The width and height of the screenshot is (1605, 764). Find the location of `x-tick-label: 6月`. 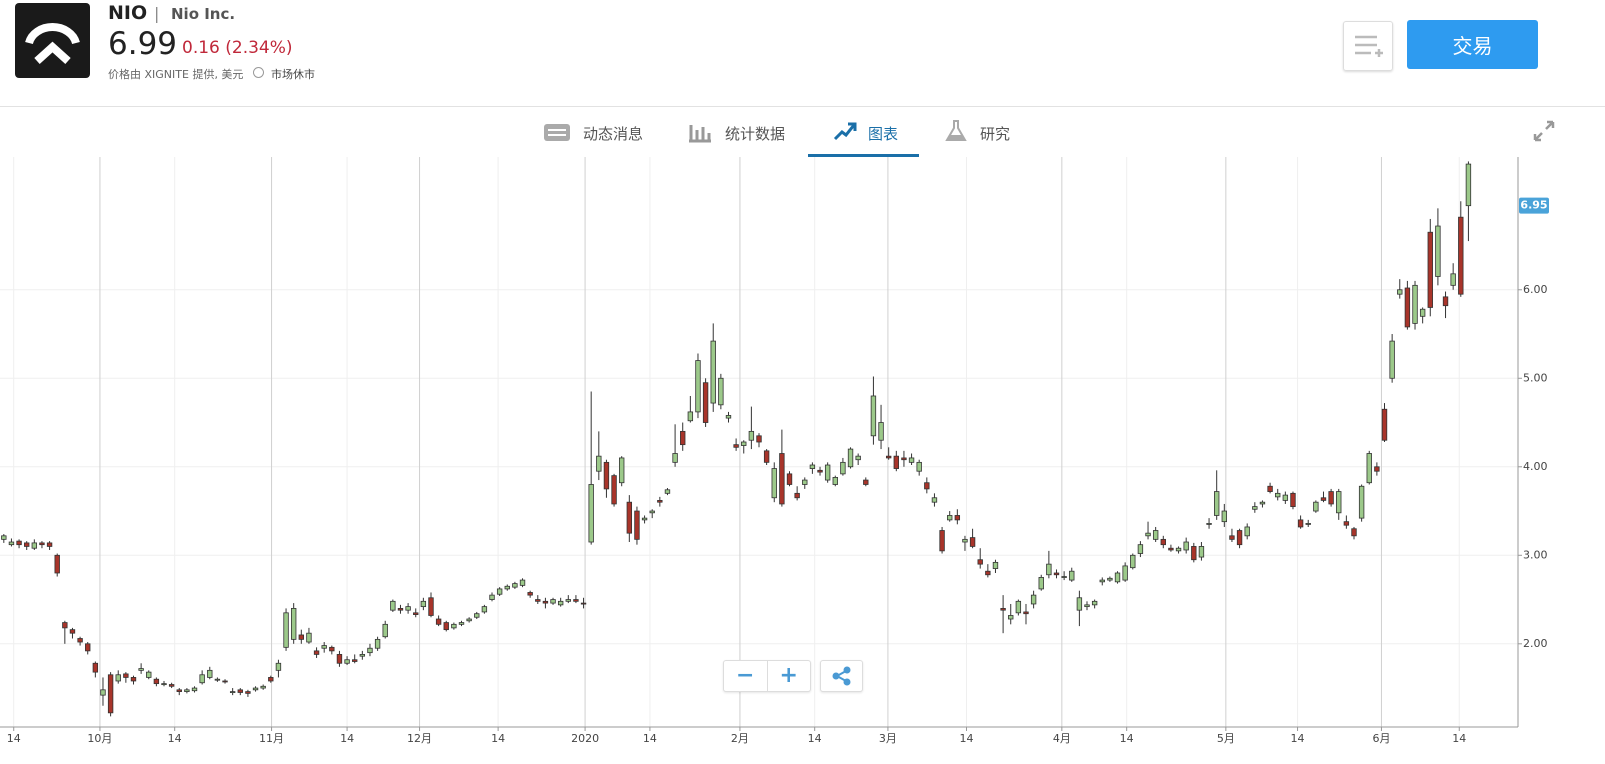

x-tick-label: 6月 is located at coordinates (1381, 738).